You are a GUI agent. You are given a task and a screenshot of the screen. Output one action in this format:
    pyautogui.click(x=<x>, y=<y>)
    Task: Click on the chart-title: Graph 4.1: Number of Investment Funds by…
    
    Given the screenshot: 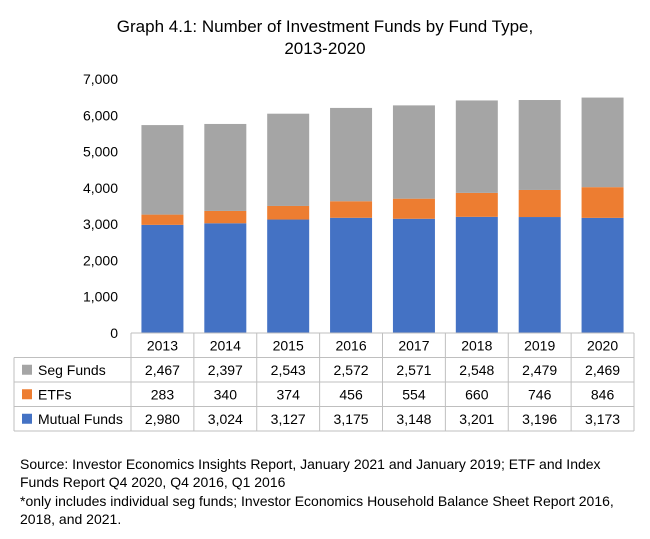 What is the action you would take?
    pyautogui.click(x=325, y=26)
    